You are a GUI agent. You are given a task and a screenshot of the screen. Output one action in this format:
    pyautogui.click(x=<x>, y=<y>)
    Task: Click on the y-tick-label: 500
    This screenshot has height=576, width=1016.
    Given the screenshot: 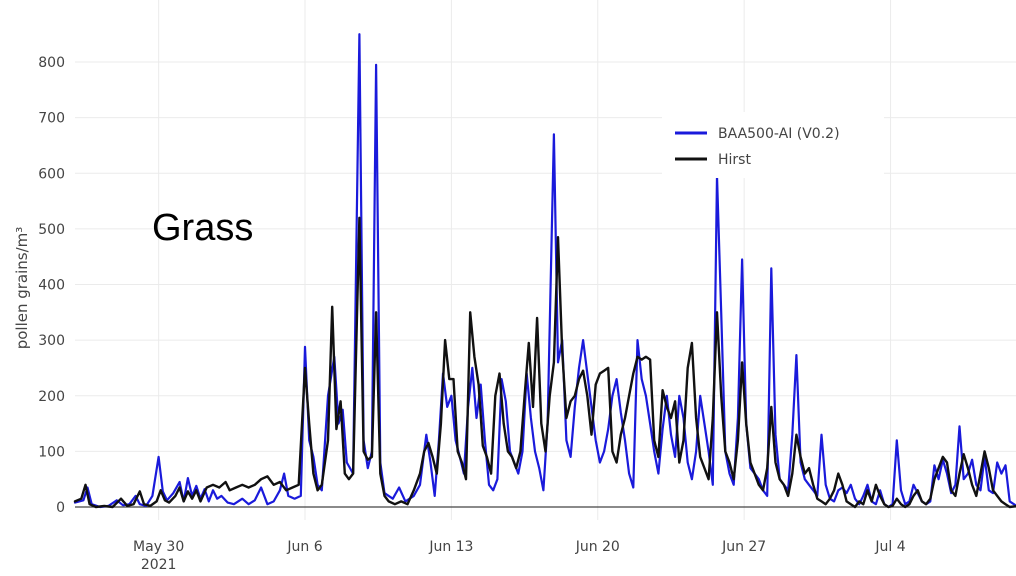 What is the action you would take?
    pyautogui.click(x=51, y=230)
    